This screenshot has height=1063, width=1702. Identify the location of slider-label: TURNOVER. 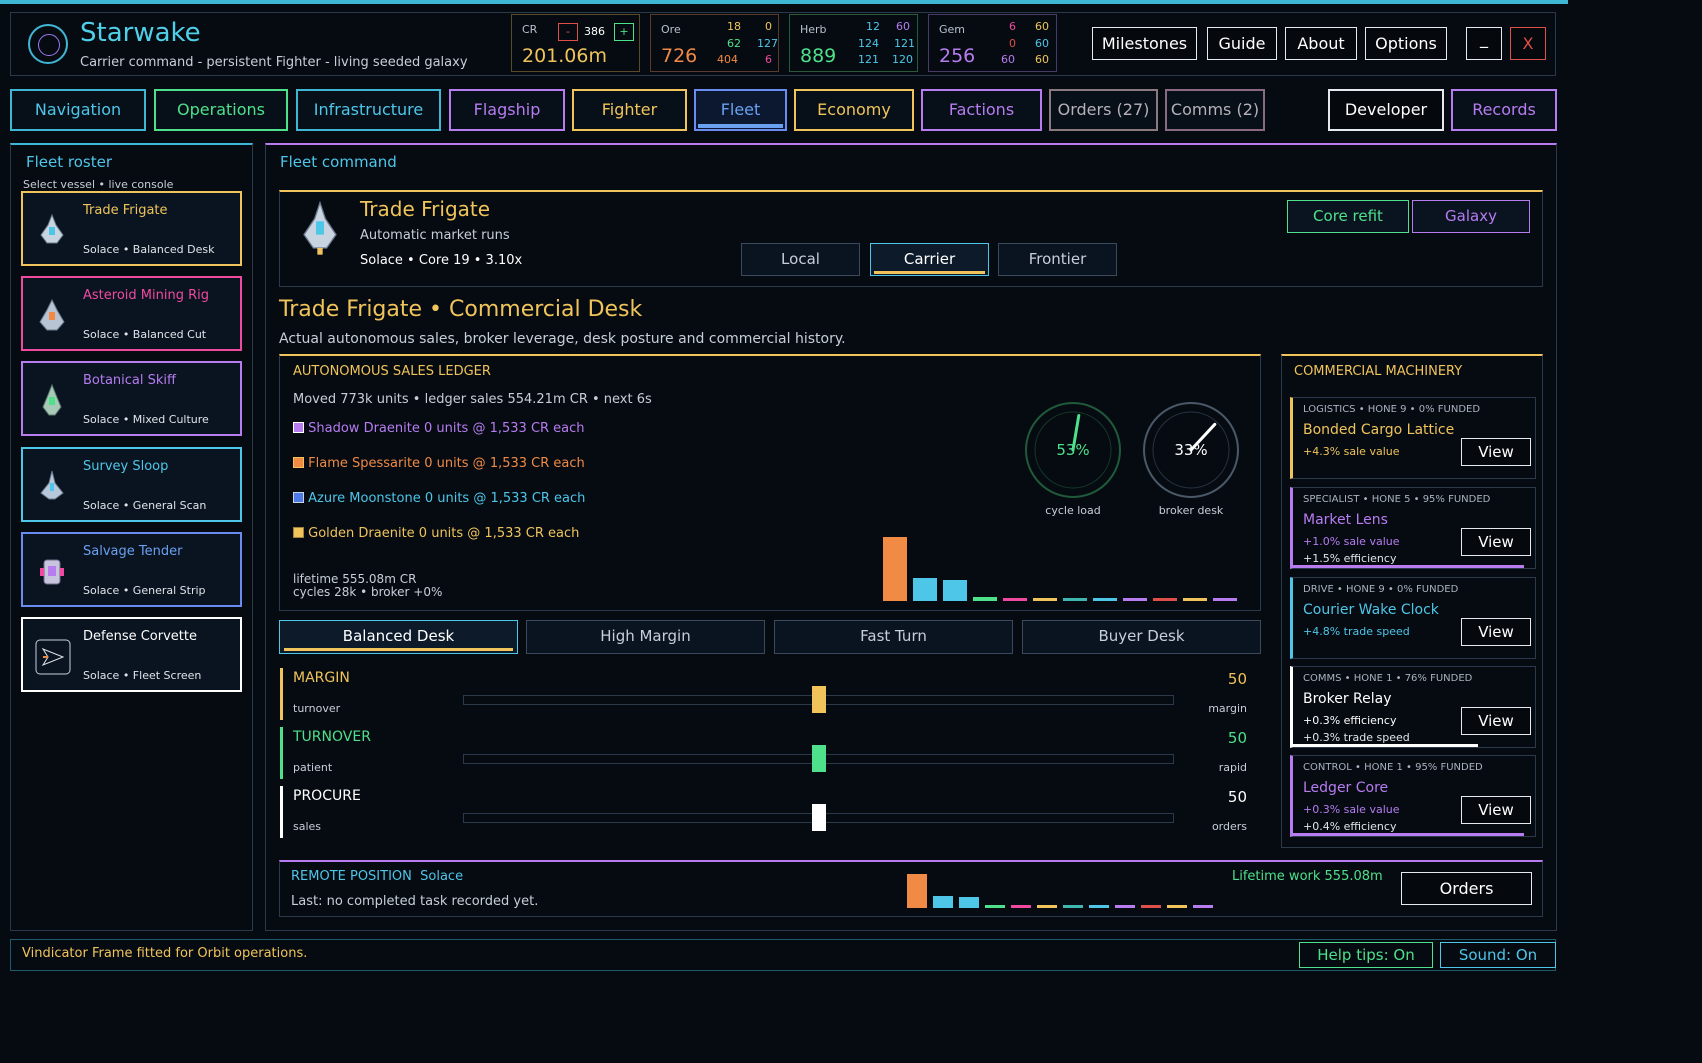
(332, 737).